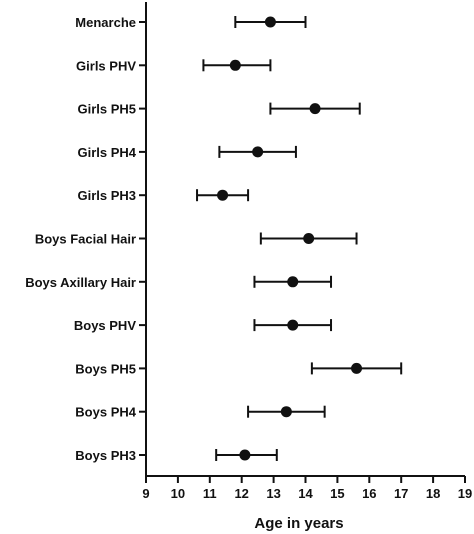  What do you see at coordinates (105, 455) in the screenshot?
I see `category-label: Boys PH3` at bounding box center [105, 455].